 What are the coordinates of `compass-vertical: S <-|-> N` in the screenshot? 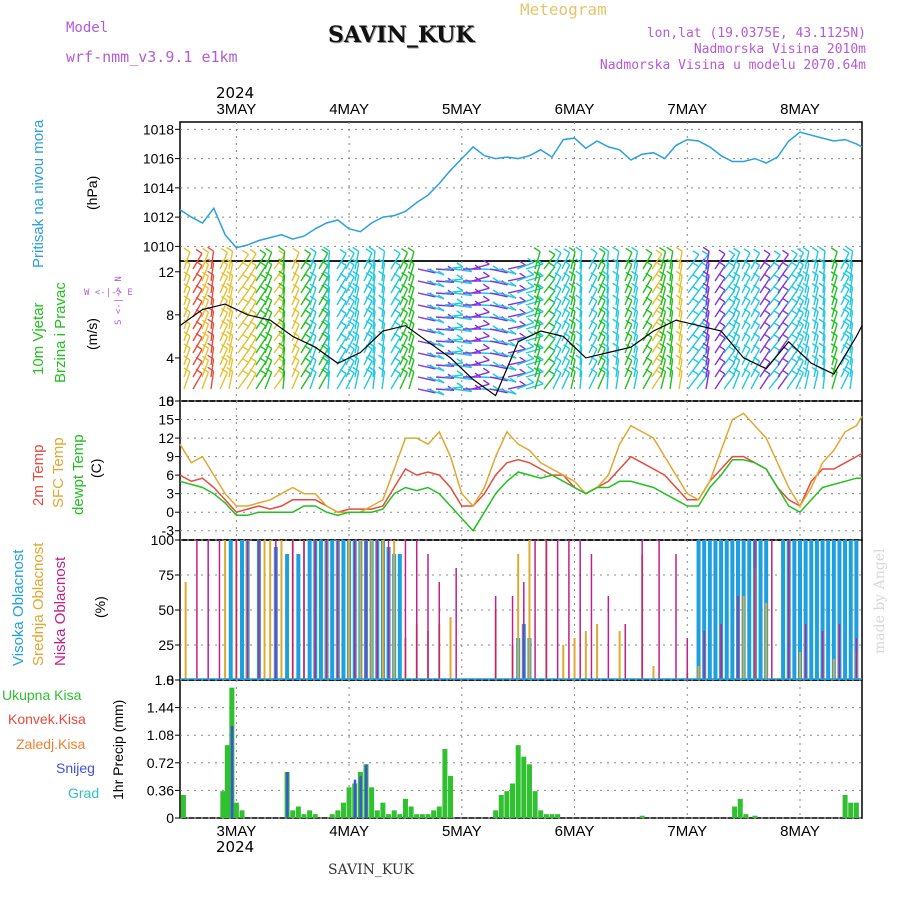 It's located at (119, 300).